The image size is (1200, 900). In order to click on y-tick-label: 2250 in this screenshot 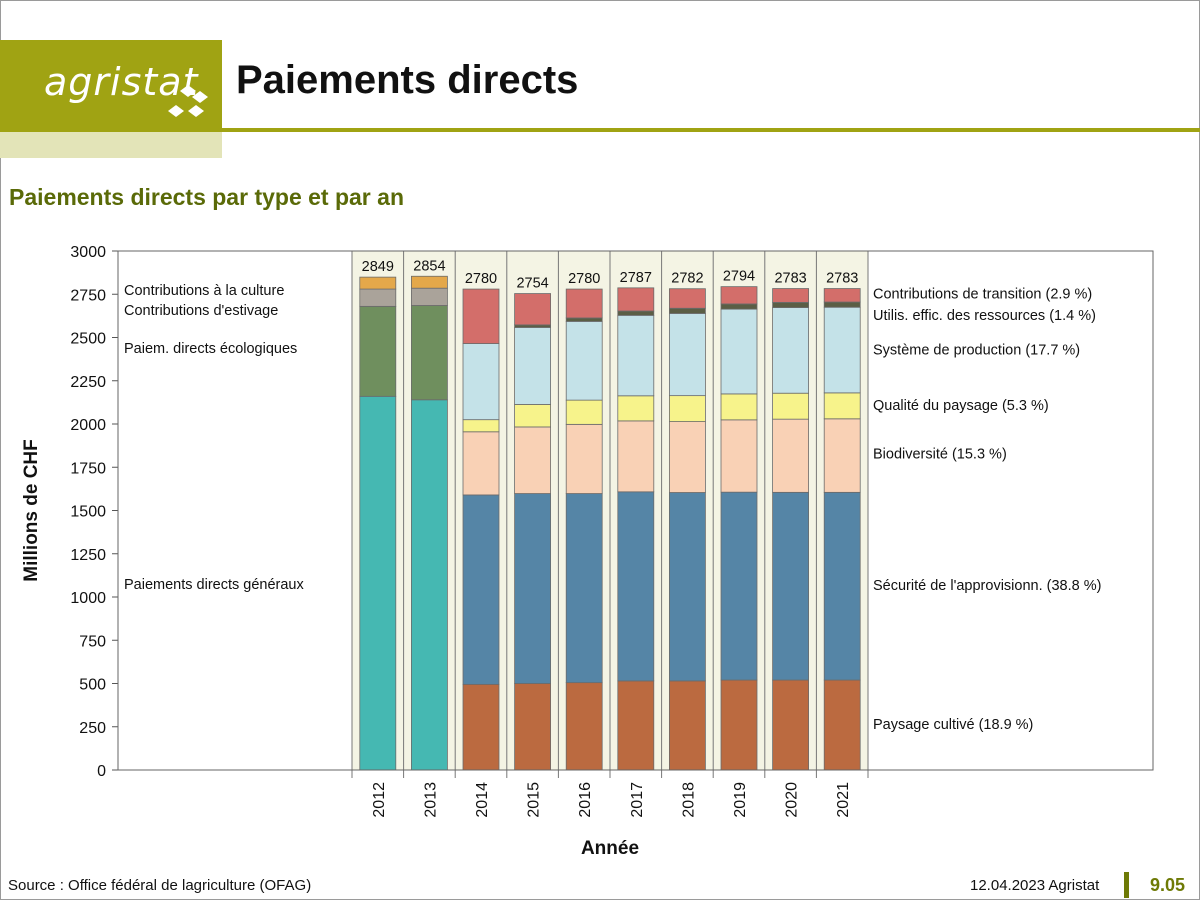, I will do `click(88, 382)`.